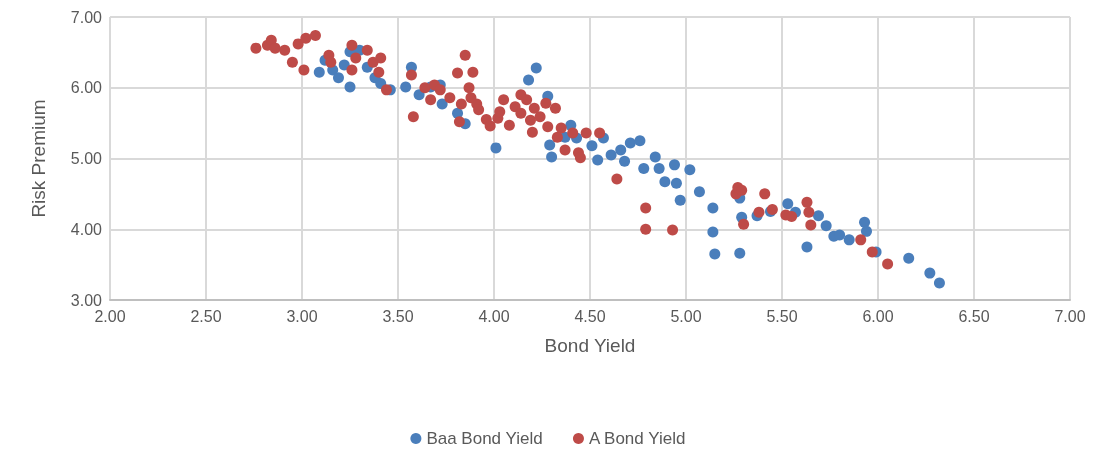  I want to click on y-tick-label: 7.00, so click(86, 17).